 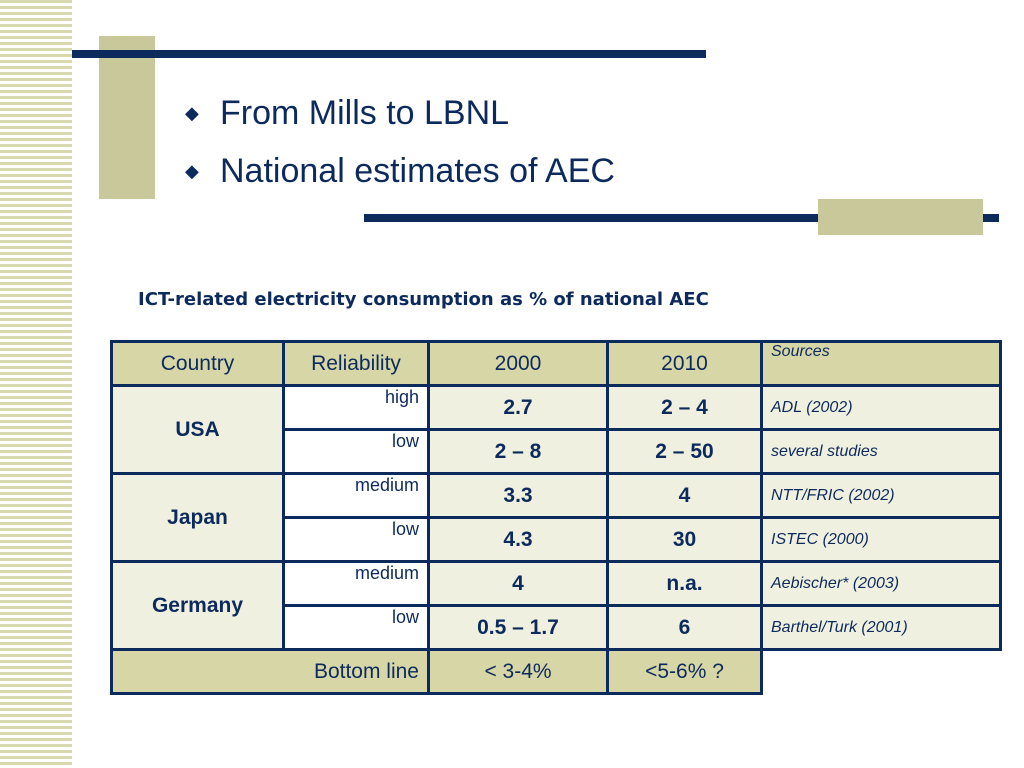 What do you see at coordinates (518, 671) in the screenshot?
I see `bottom-line-2000: < 3-4%` at bounding box center [518, 671].